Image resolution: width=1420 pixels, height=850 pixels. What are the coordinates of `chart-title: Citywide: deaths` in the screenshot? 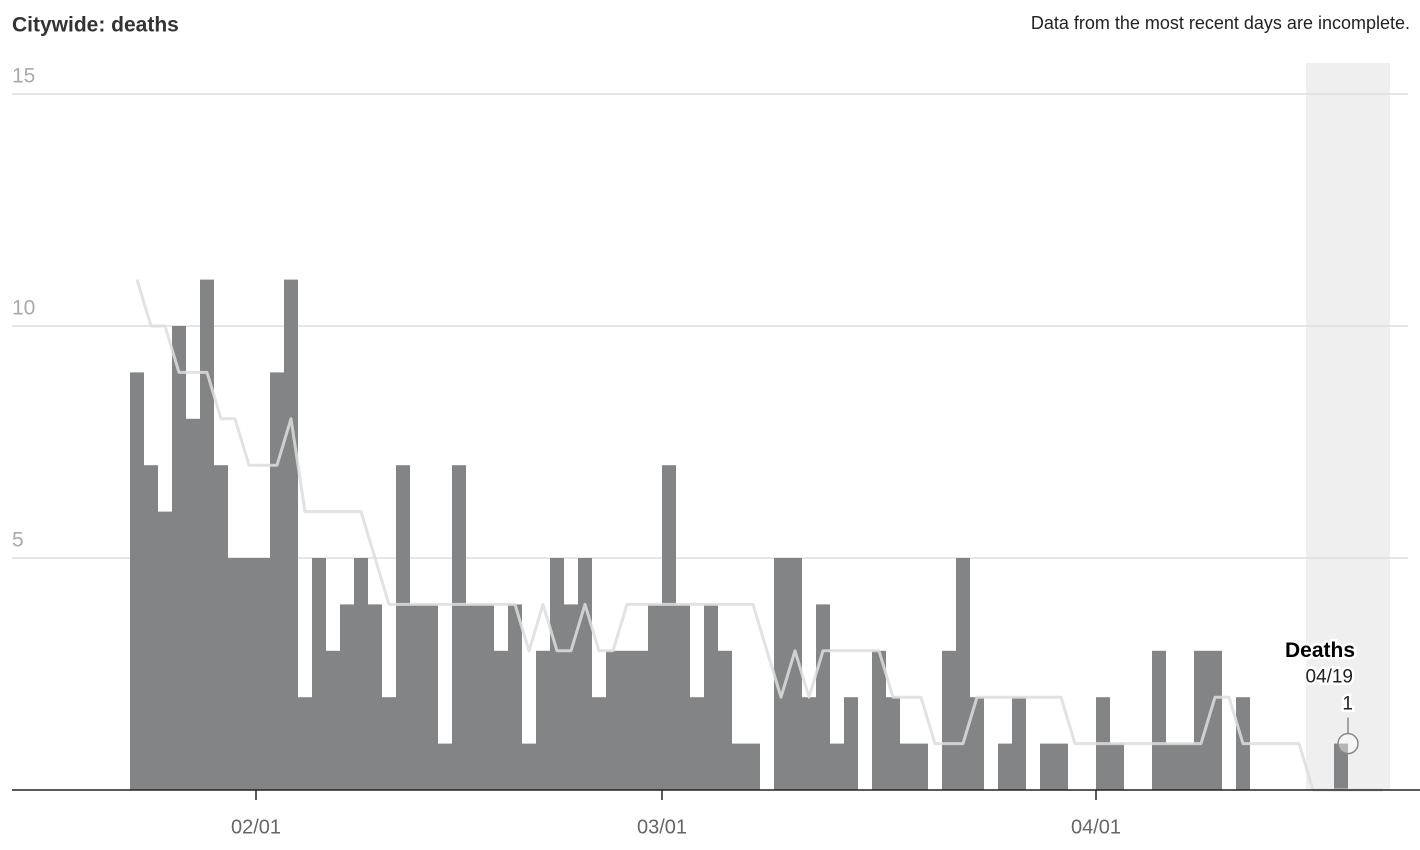 It's located at (95, 25).